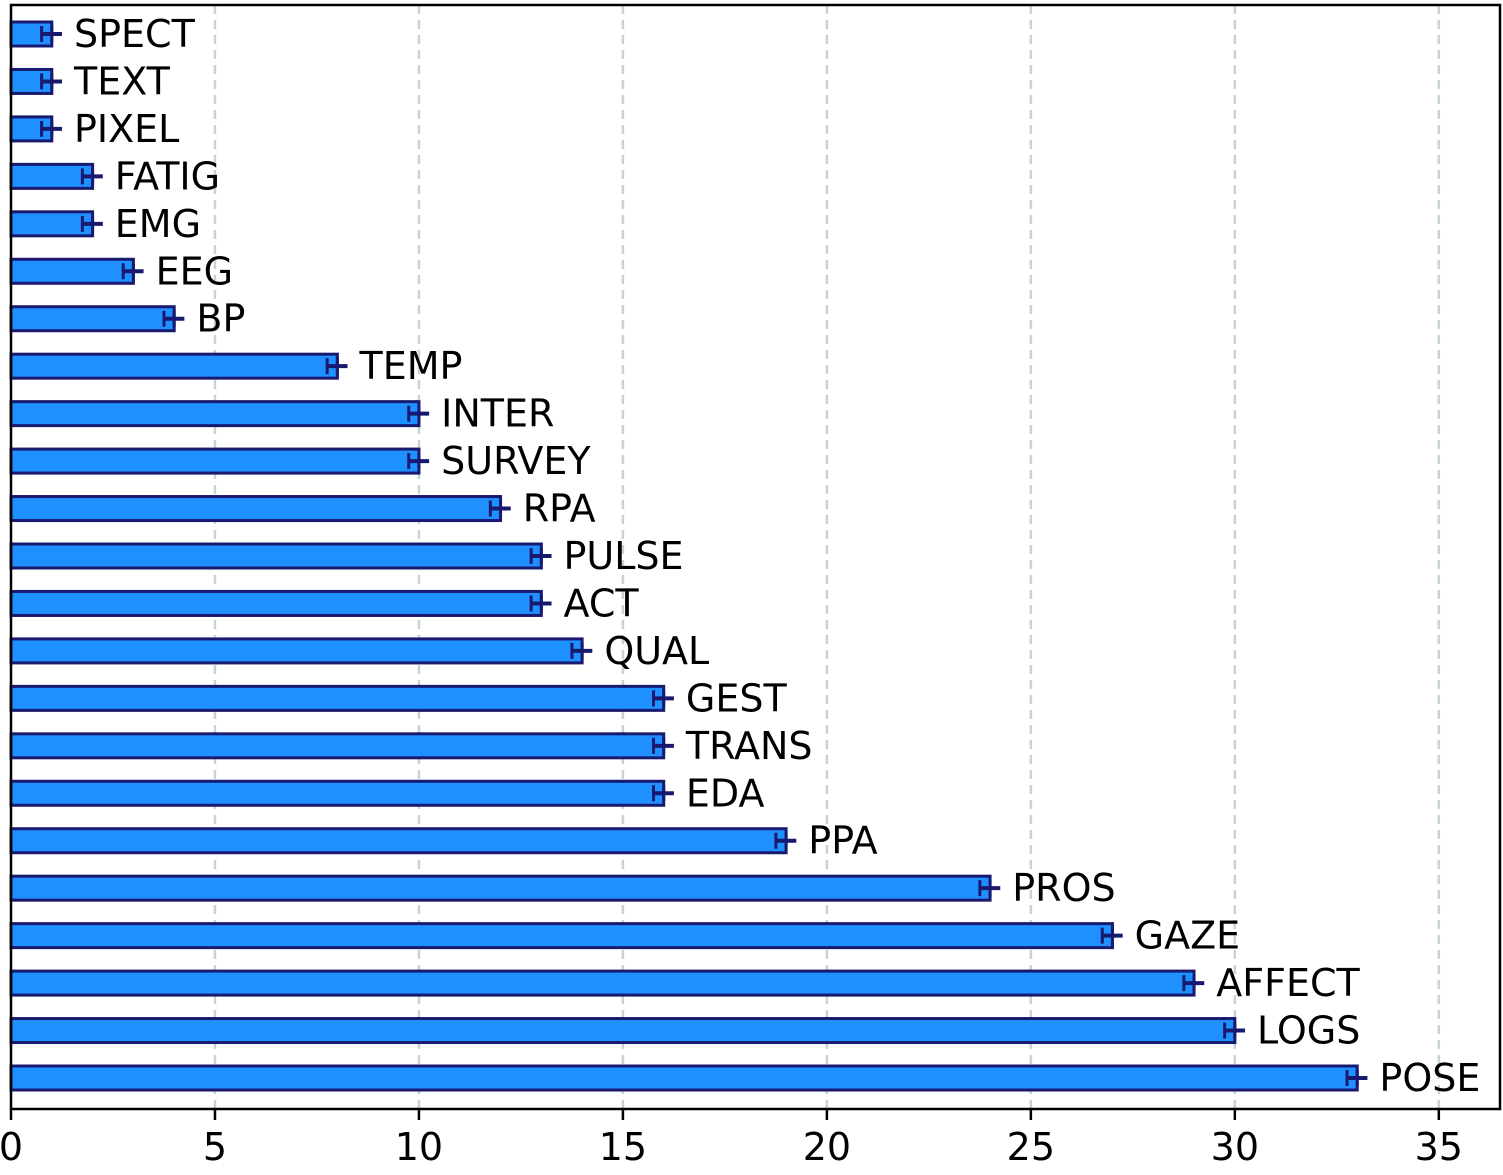  I want to click on bar-label: INTER, so click(497, 414).